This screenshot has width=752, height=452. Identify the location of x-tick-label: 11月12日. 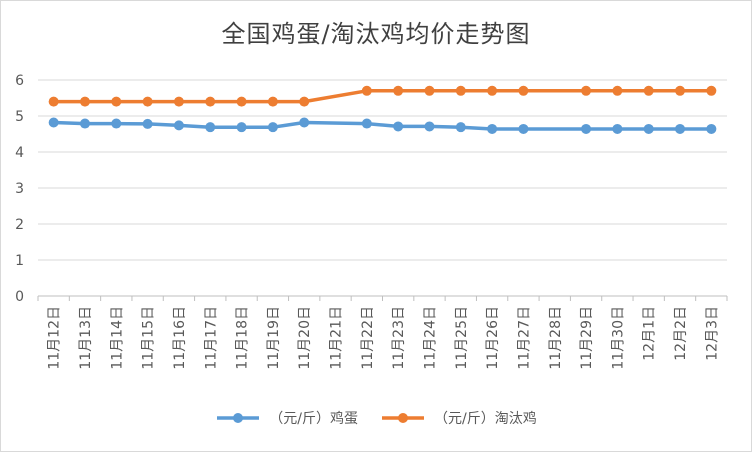
(55, 338).